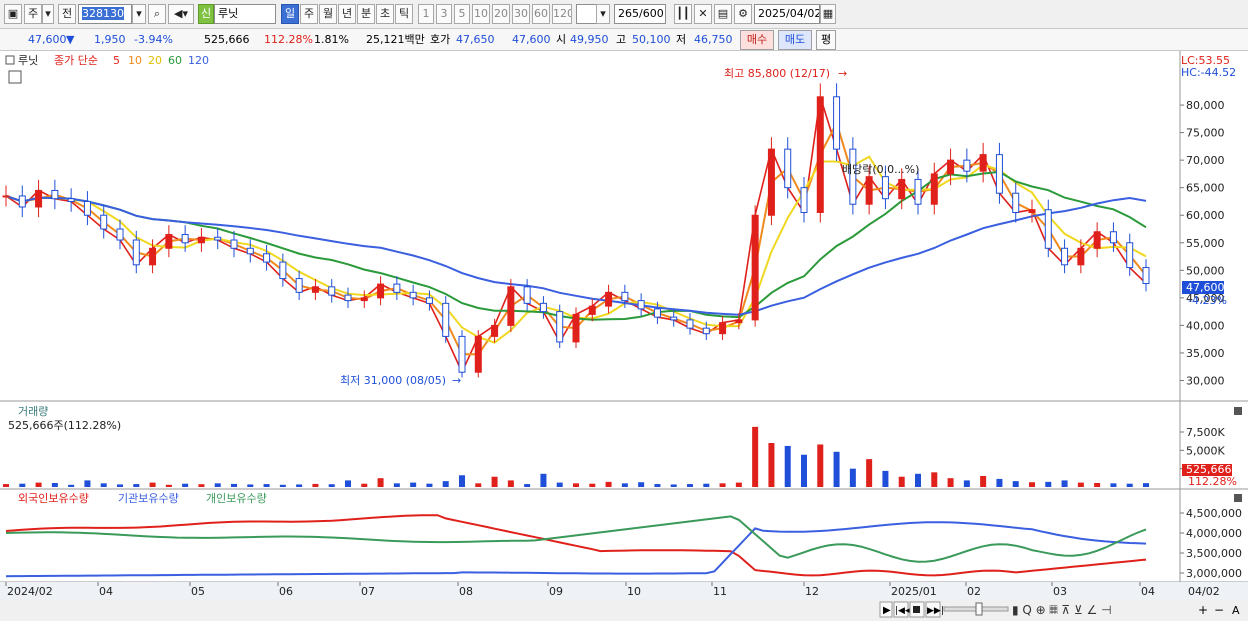 The height and width of the screenshot is (621, 1248). I want to click on x-tick-label: 02, so click(974, 591).